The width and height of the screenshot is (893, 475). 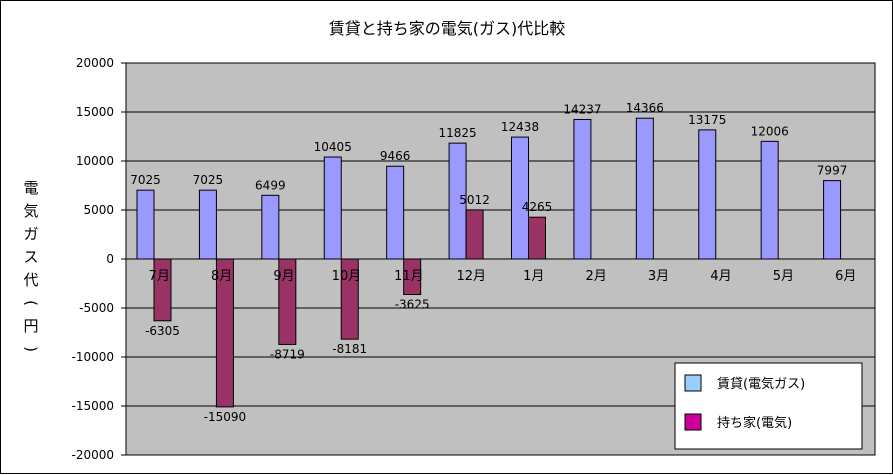 I want to click on category-label: 7月, so click(x=159, y=276).